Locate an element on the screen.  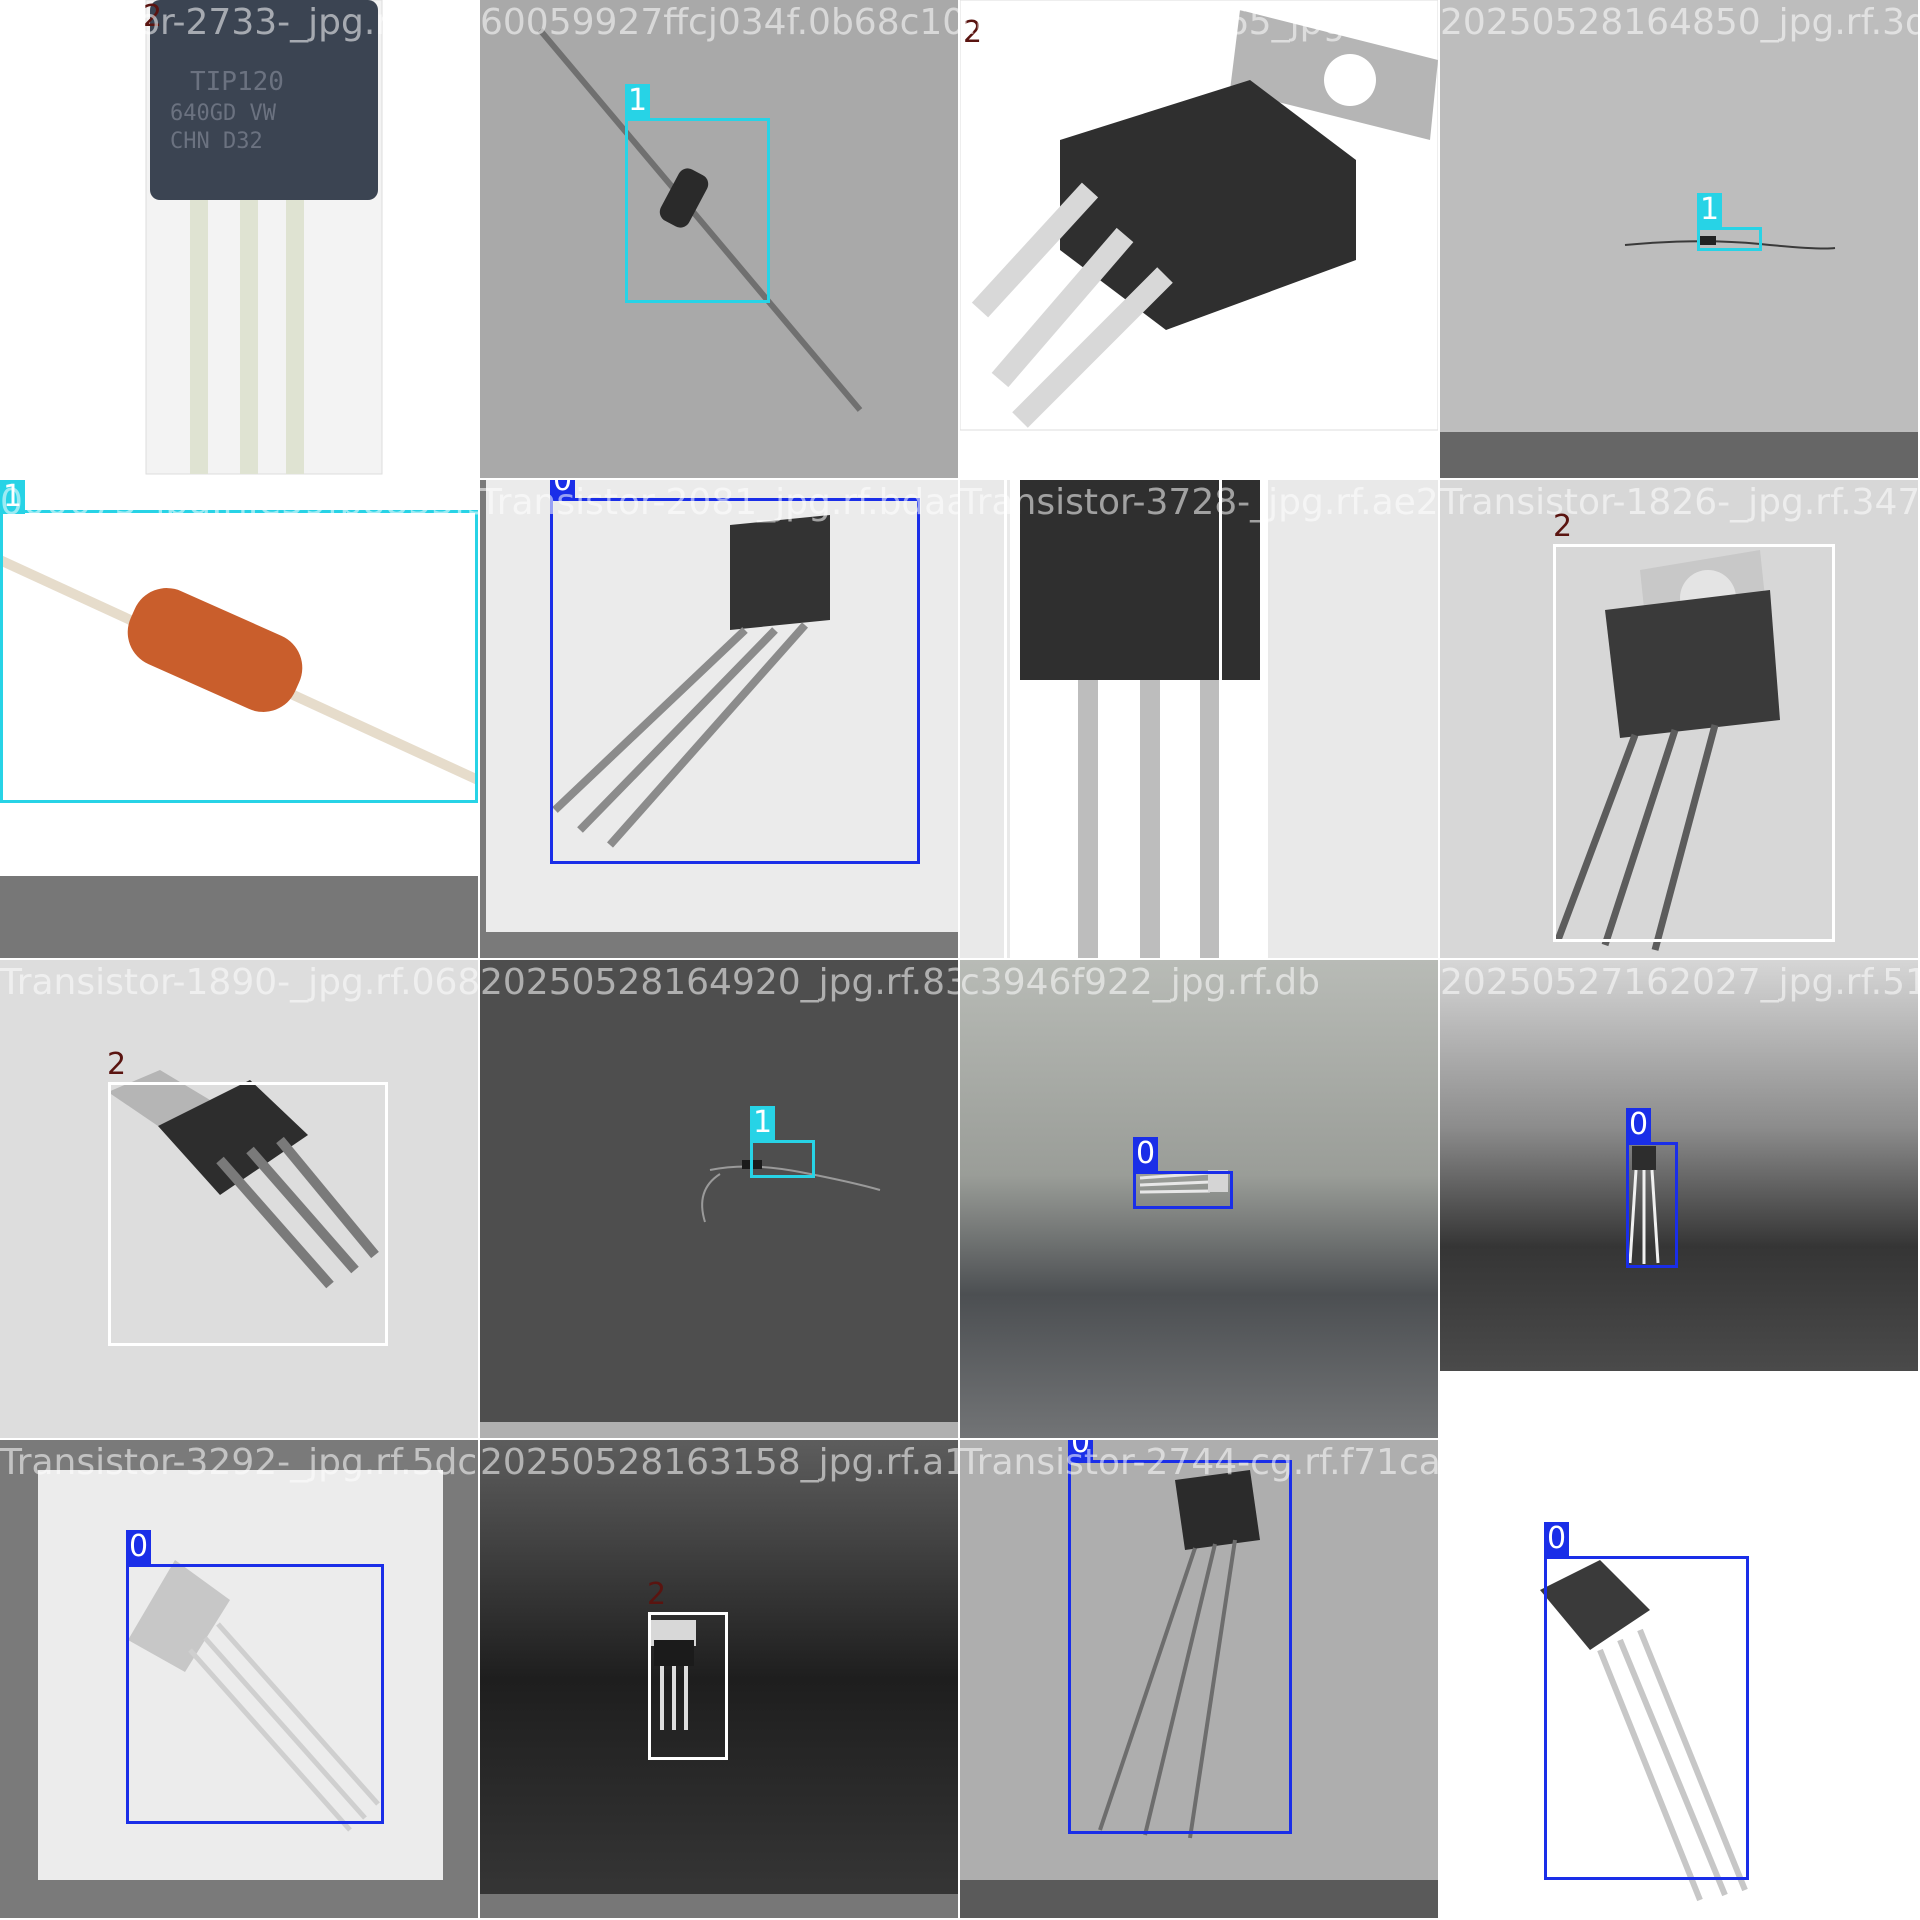
tile-10: 1 20250528164920_jpg.rf.83 is located at coordinates (719, 1199).